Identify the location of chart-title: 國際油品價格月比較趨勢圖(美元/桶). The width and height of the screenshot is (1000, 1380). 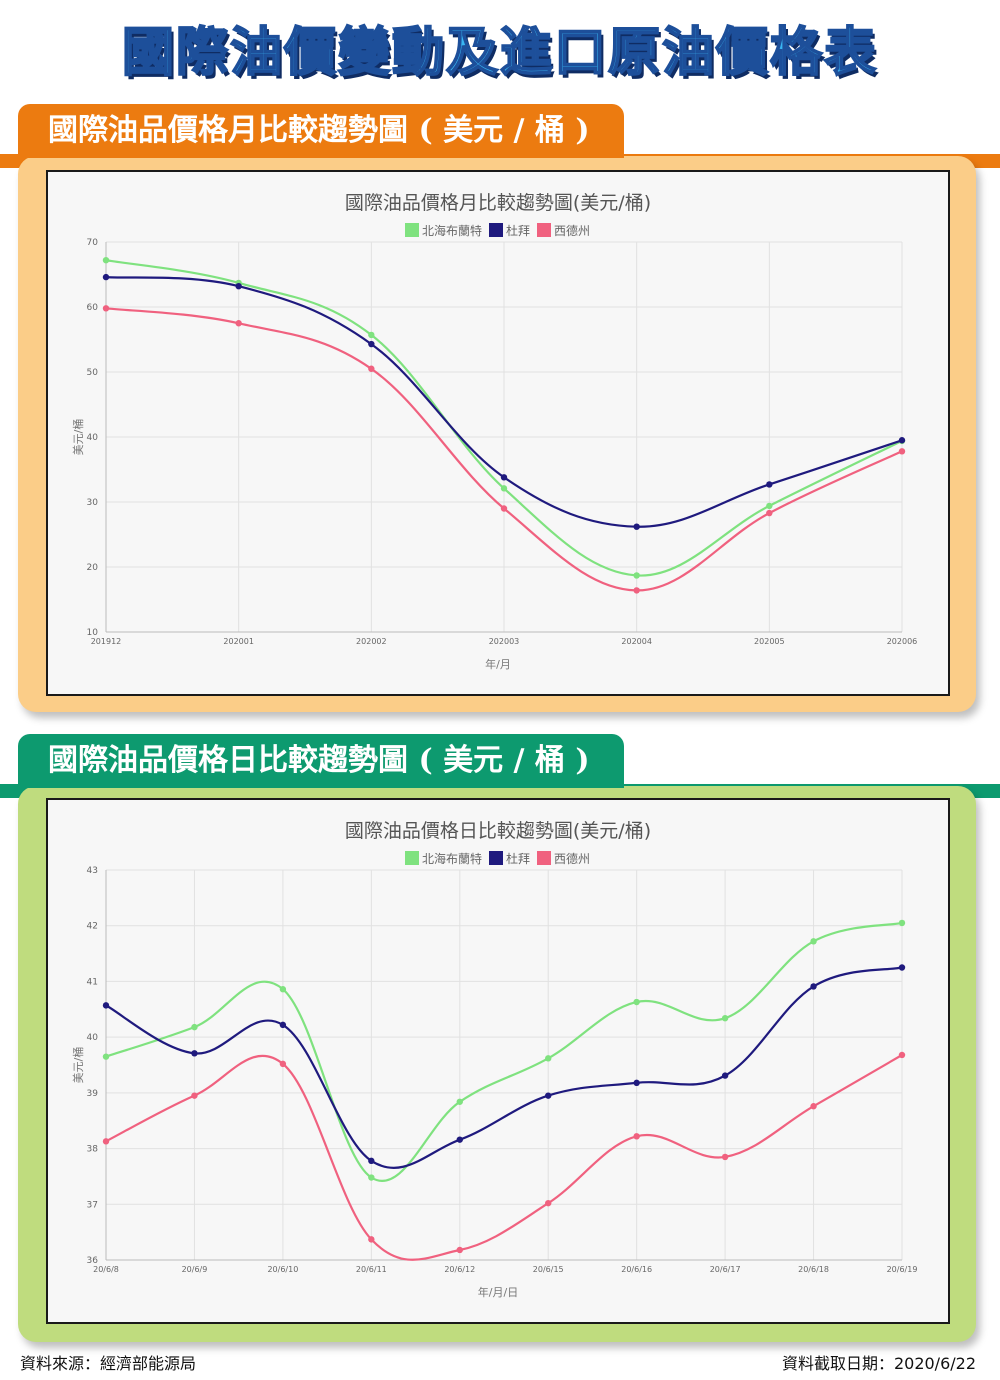
(498, 203).